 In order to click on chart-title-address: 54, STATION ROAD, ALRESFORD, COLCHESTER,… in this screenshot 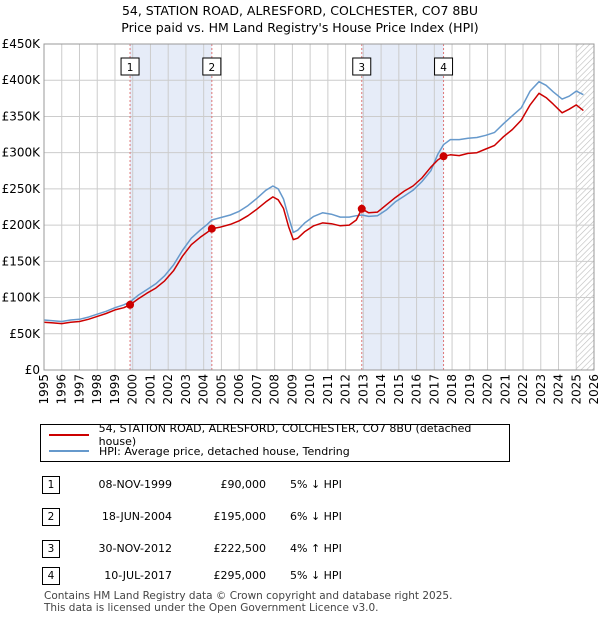, I will do `click(300, 10)`.